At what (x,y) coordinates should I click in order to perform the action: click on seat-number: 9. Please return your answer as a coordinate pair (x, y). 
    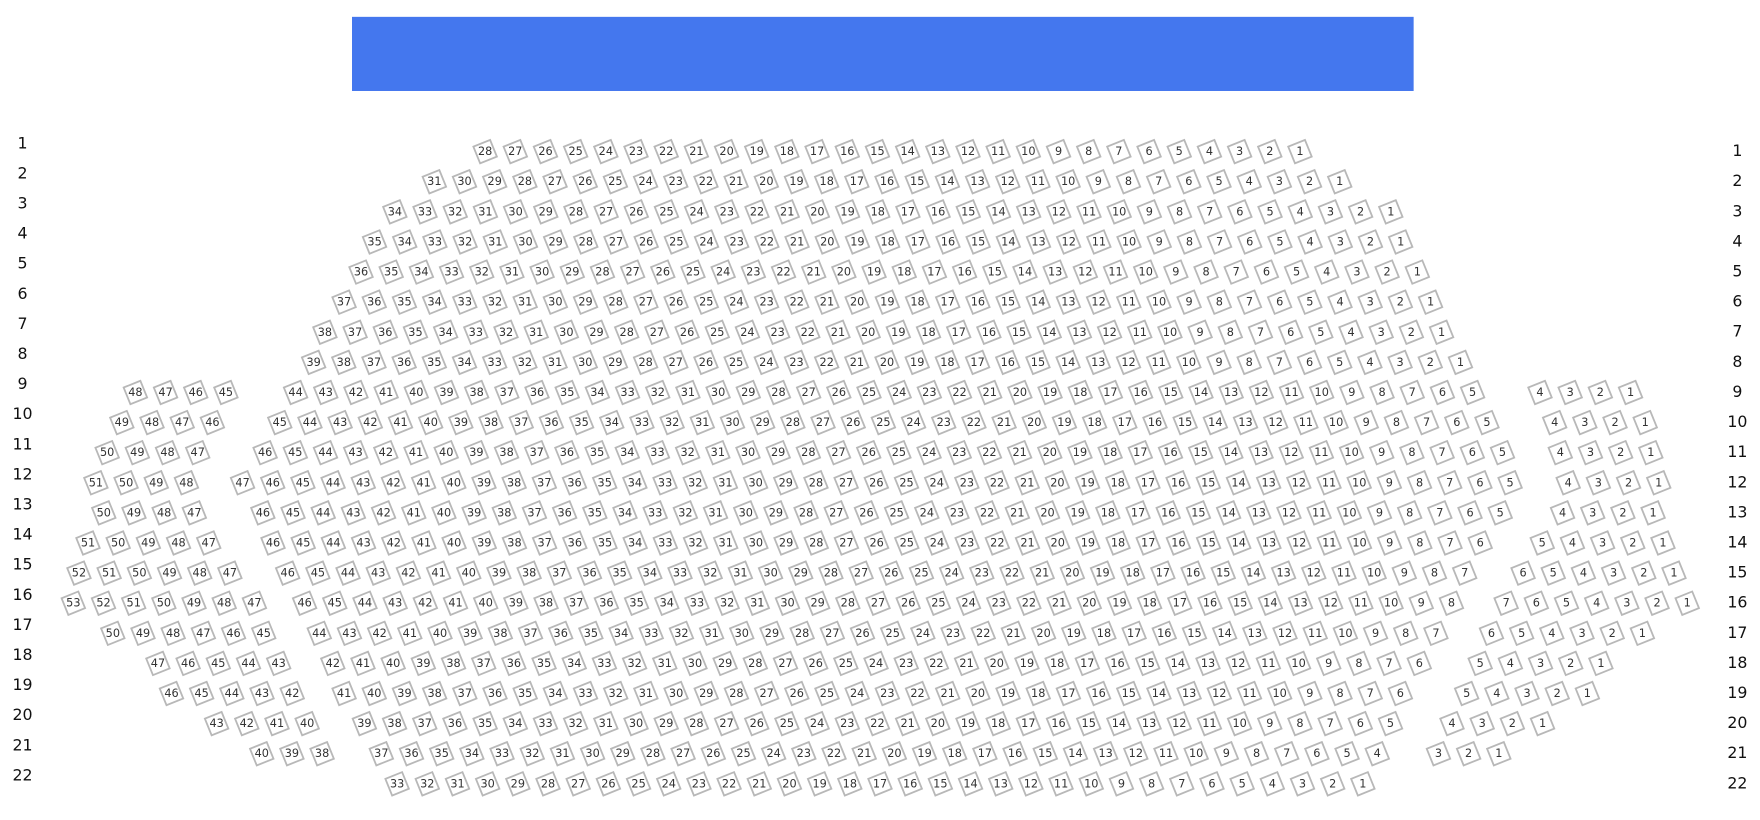
    Looking at the image, I should click on (1366, 422).